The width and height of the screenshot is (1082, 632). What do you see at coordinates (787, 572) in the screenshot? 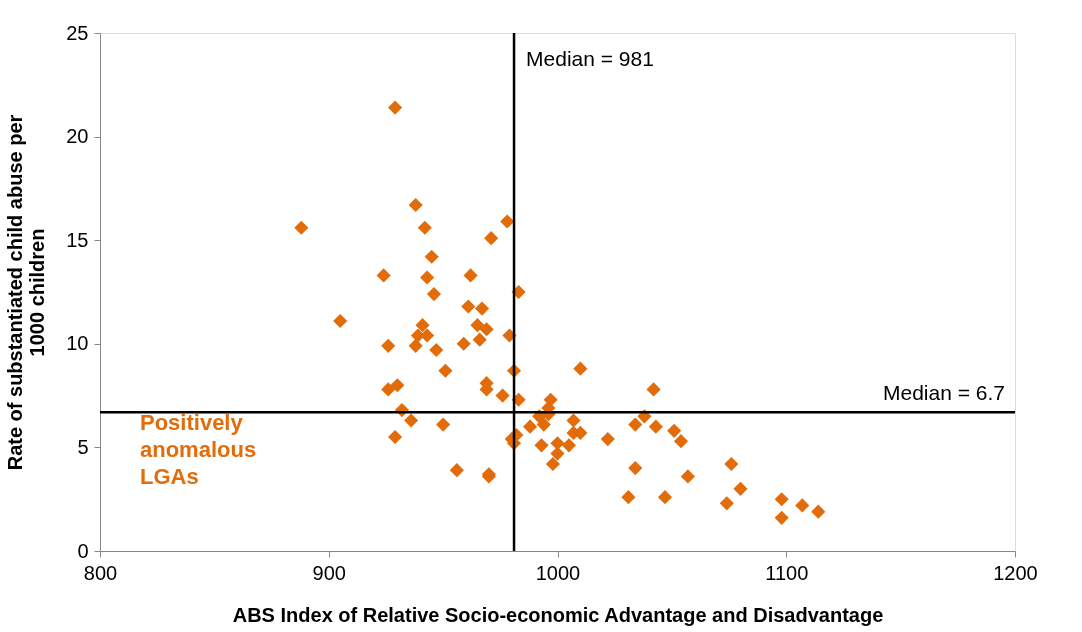
I see `x-tick-label: 1100` at bounding box center [787, 572].